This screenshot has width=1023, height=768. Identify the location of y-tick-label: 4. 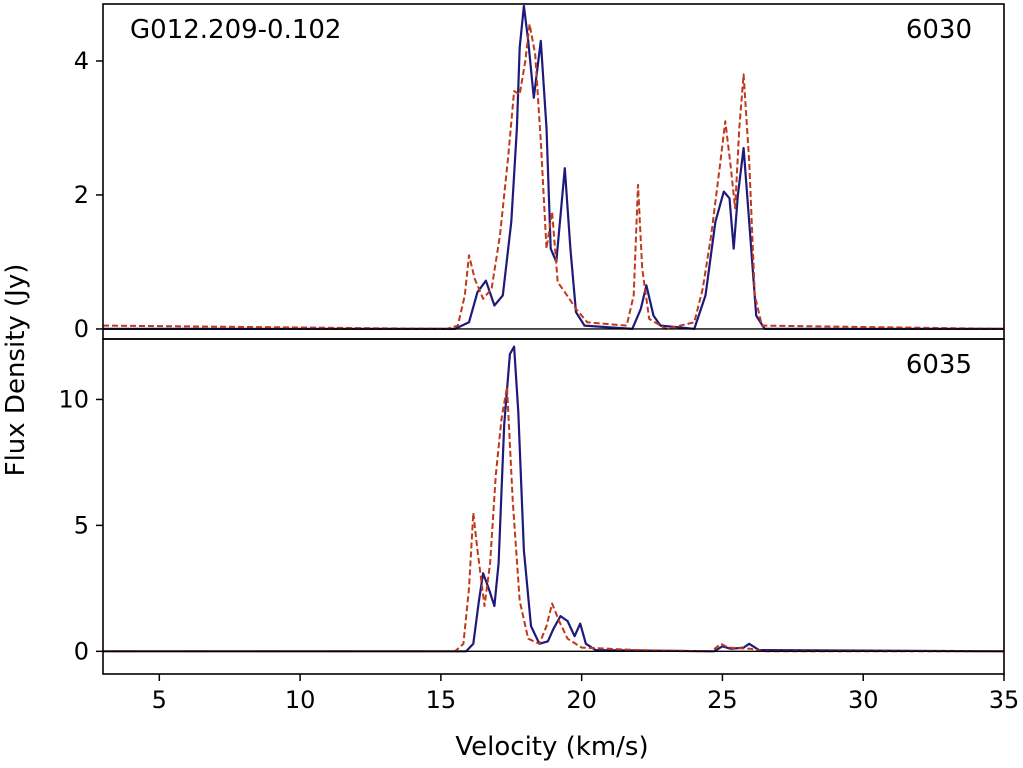
(81, 61).